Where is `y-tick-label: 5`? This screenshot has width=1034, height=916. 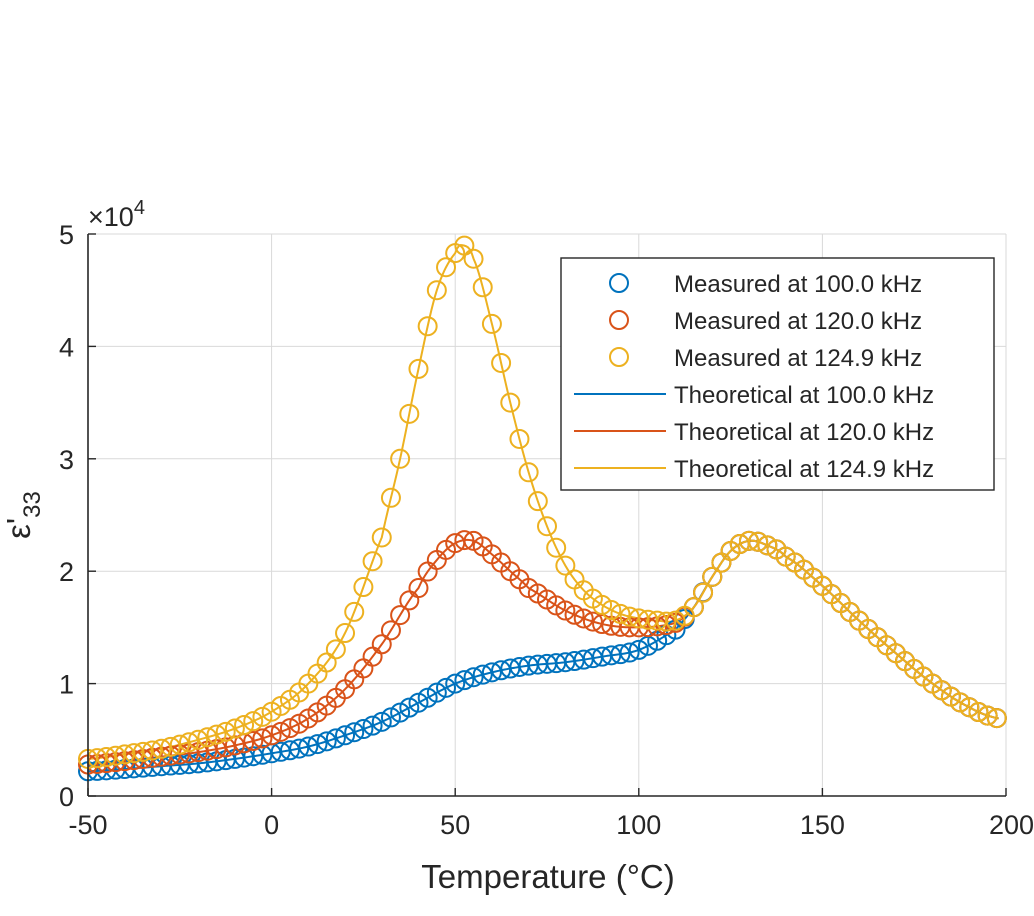
y-tick-label: 5 is located at coordinates (66, 235).